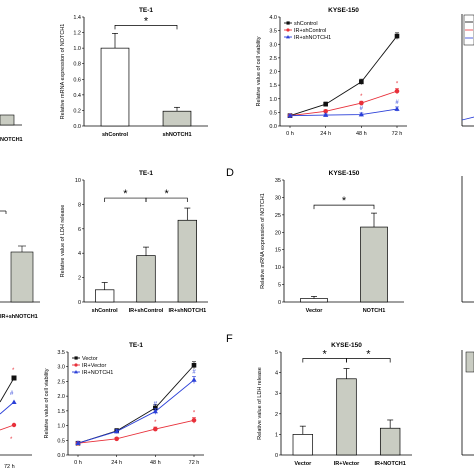 The width and height of the screenshot is (474, 474). Describe the element at coordinates (310, 31) in the screenshot. I see `legend-label: IR+shControl` at that location.